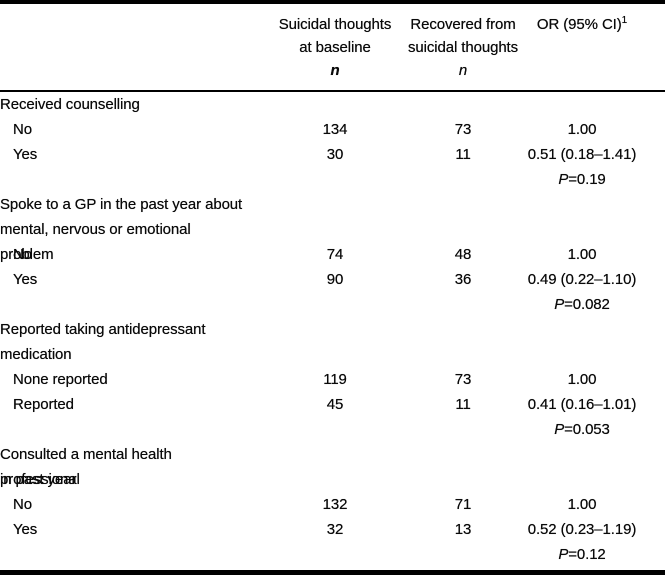 The image size is (665, 577). What do you see at coordinates (587, 304) in the screenshot?
I see `p-number: =0.082` at bounding box center [587, 304].